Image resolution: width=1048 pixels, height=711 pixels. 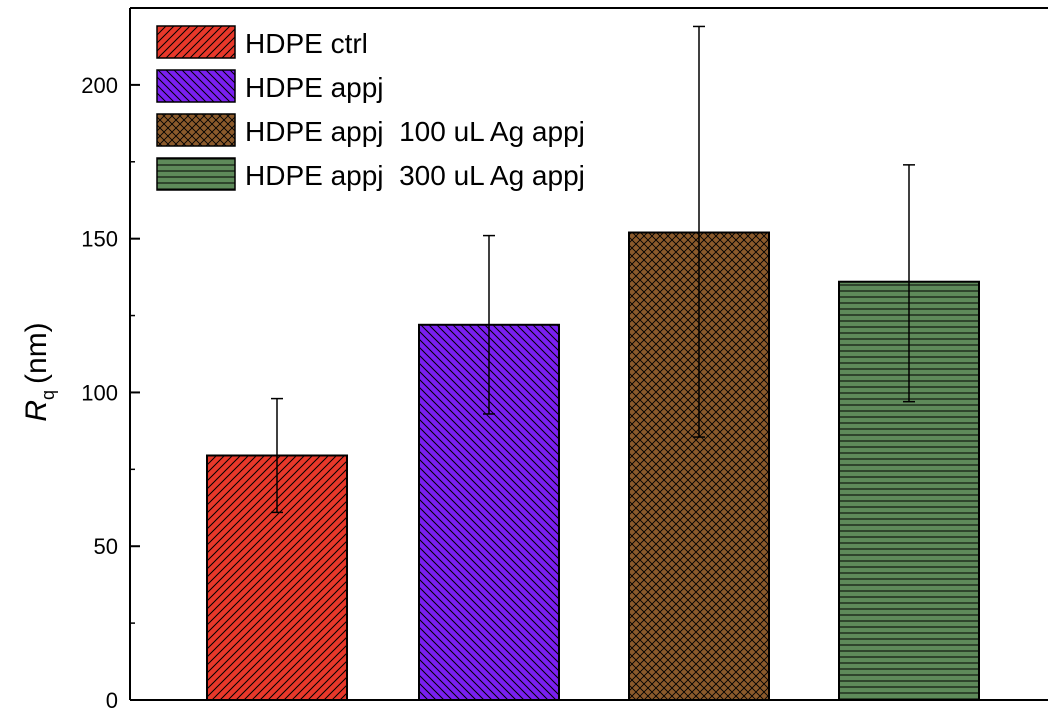 I want to click on y-tick-label: 200, so click(x=99, y=85).